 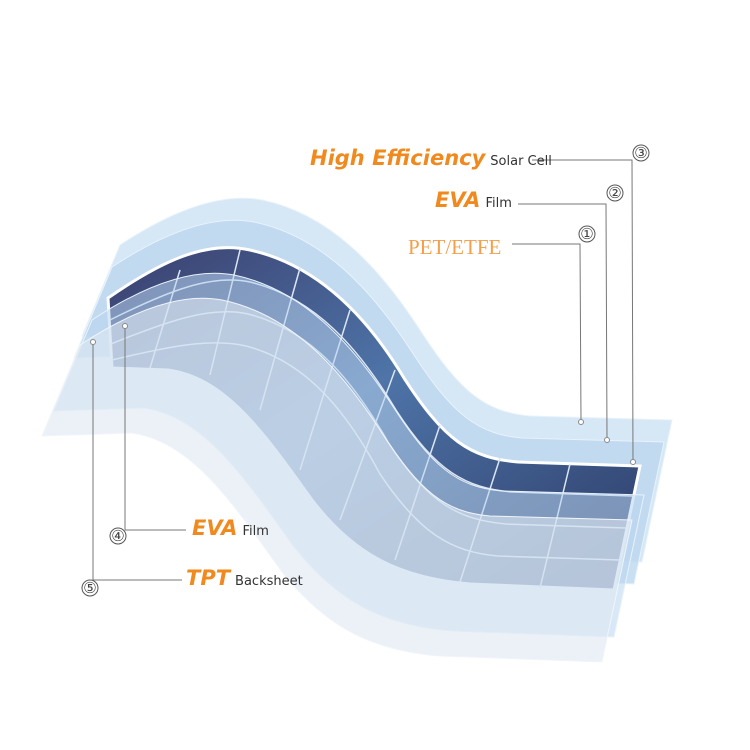 I want to click on layer-number: ③, so click(x=640, y=153).